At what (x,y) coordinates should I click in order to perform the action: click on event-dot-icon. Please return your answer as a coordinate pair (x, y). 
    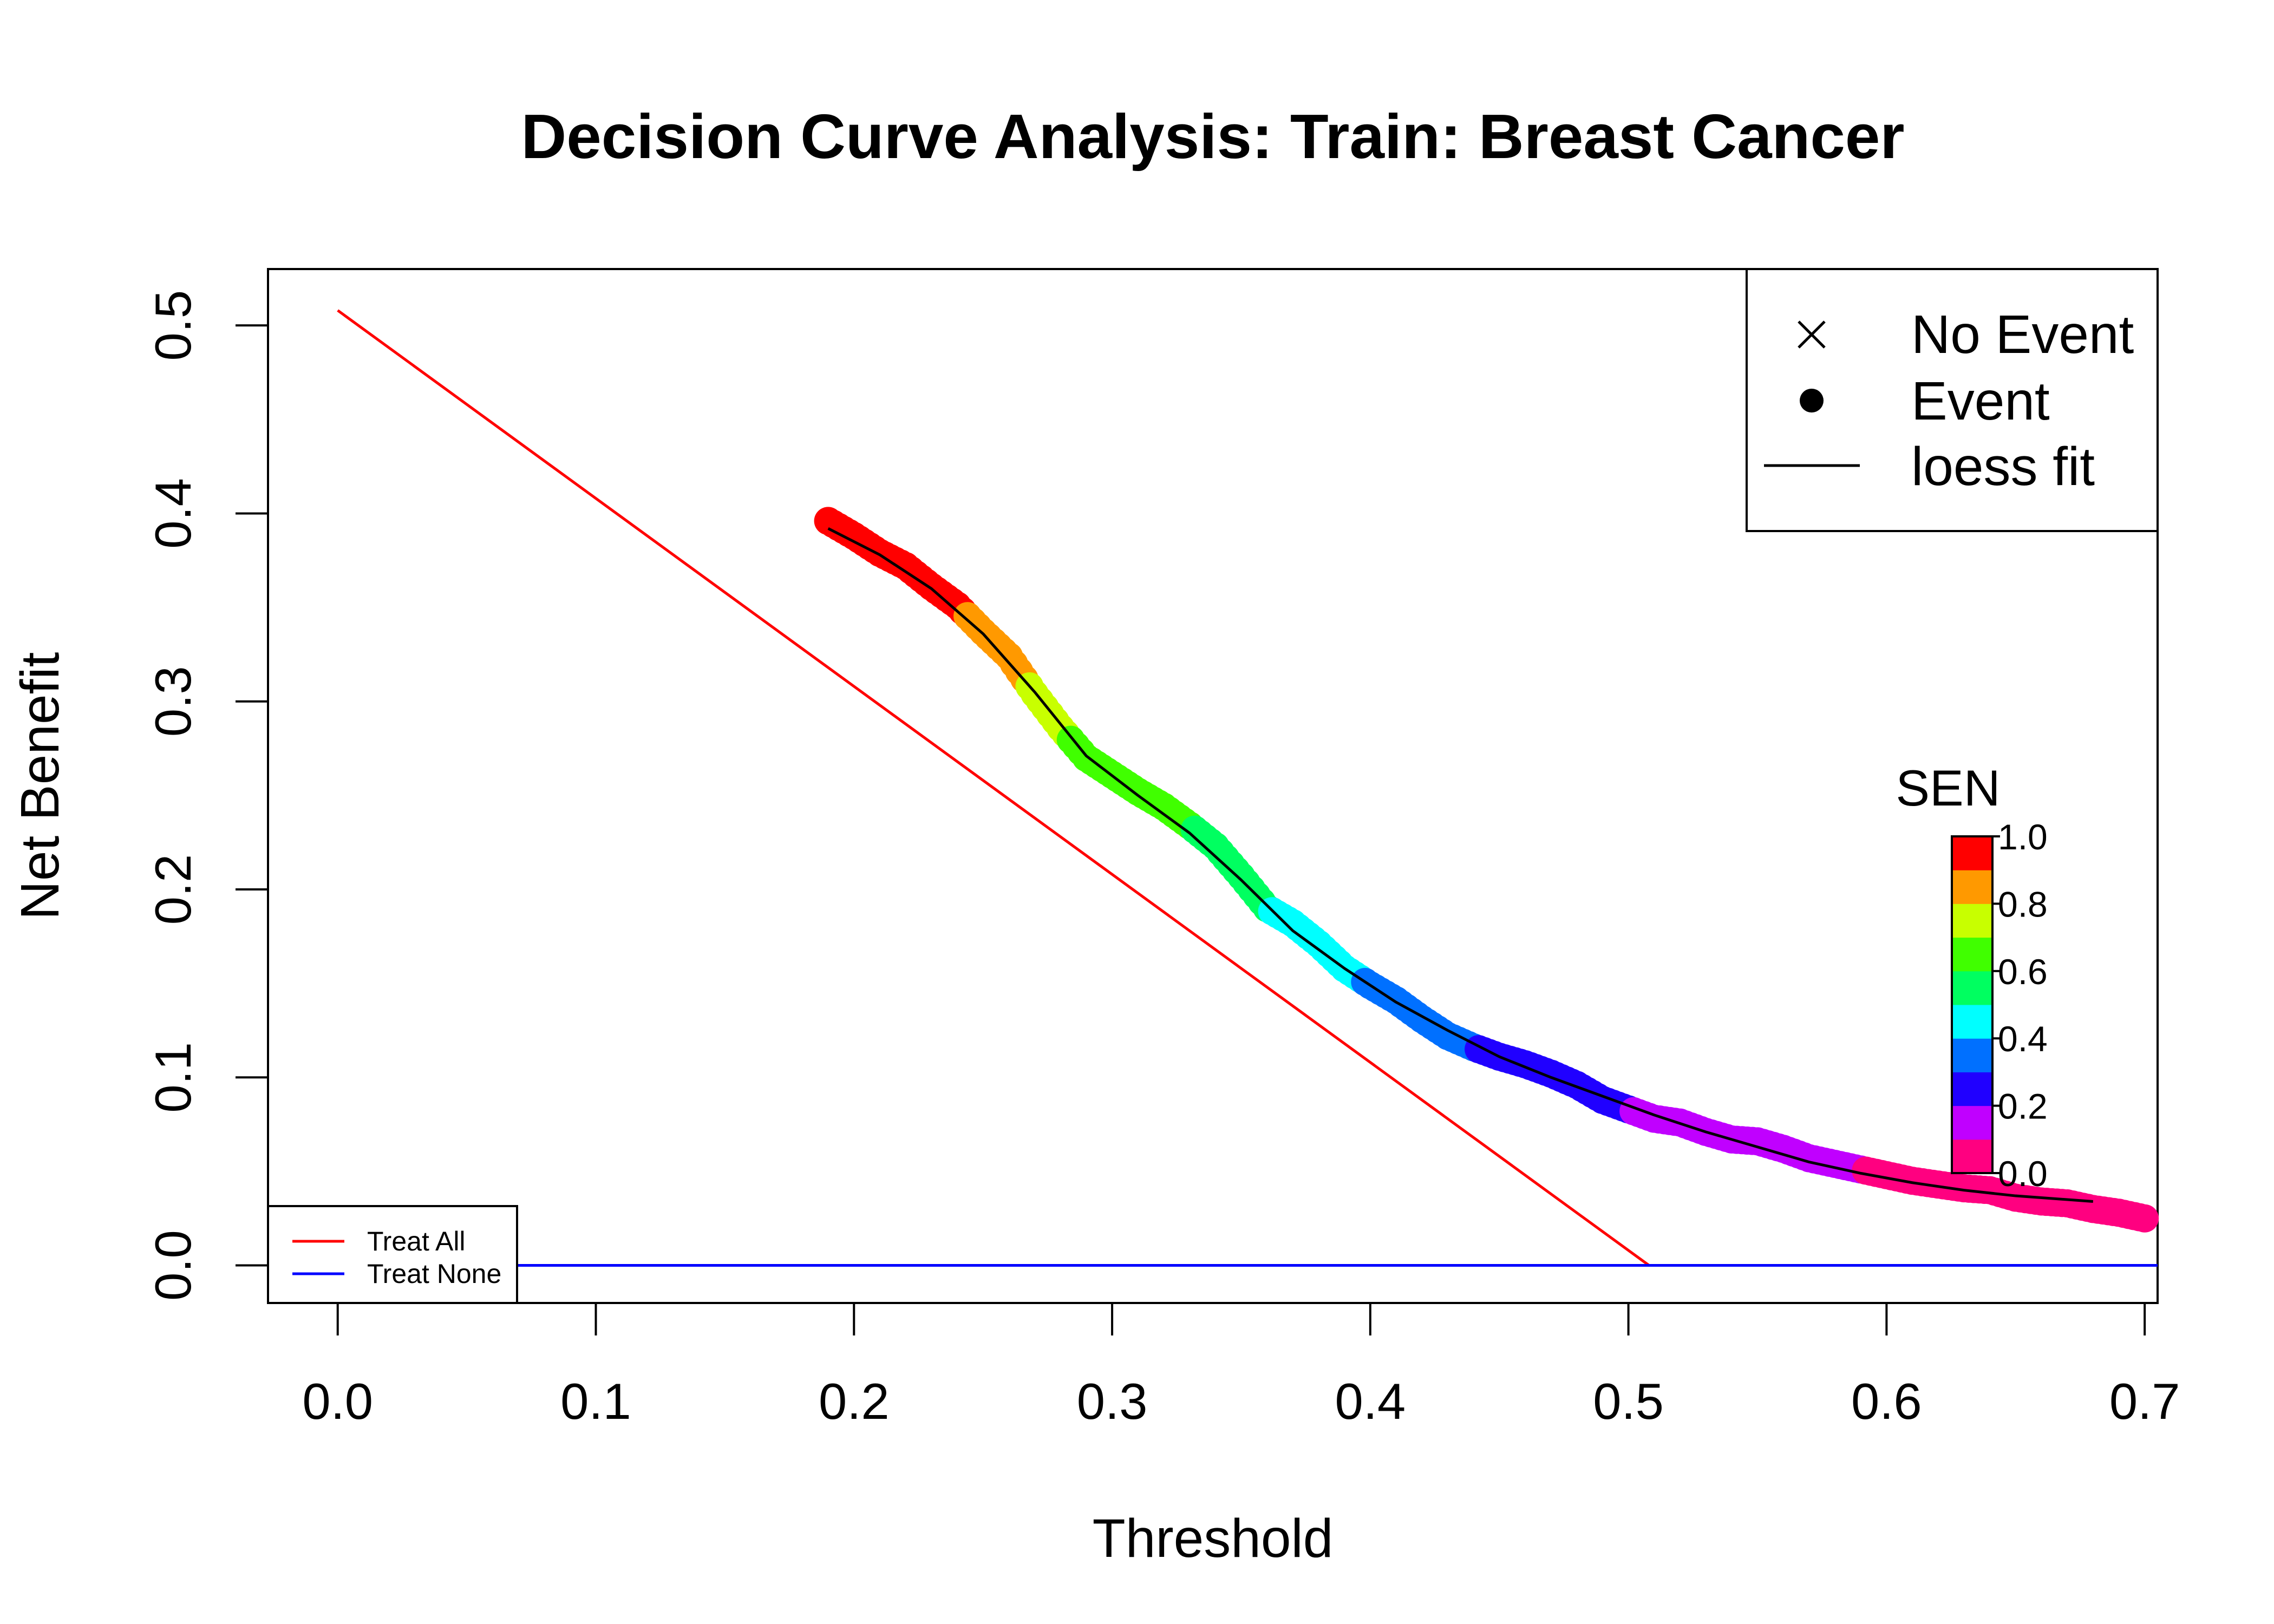
    Looking at the image, I should click on (1812, 400).